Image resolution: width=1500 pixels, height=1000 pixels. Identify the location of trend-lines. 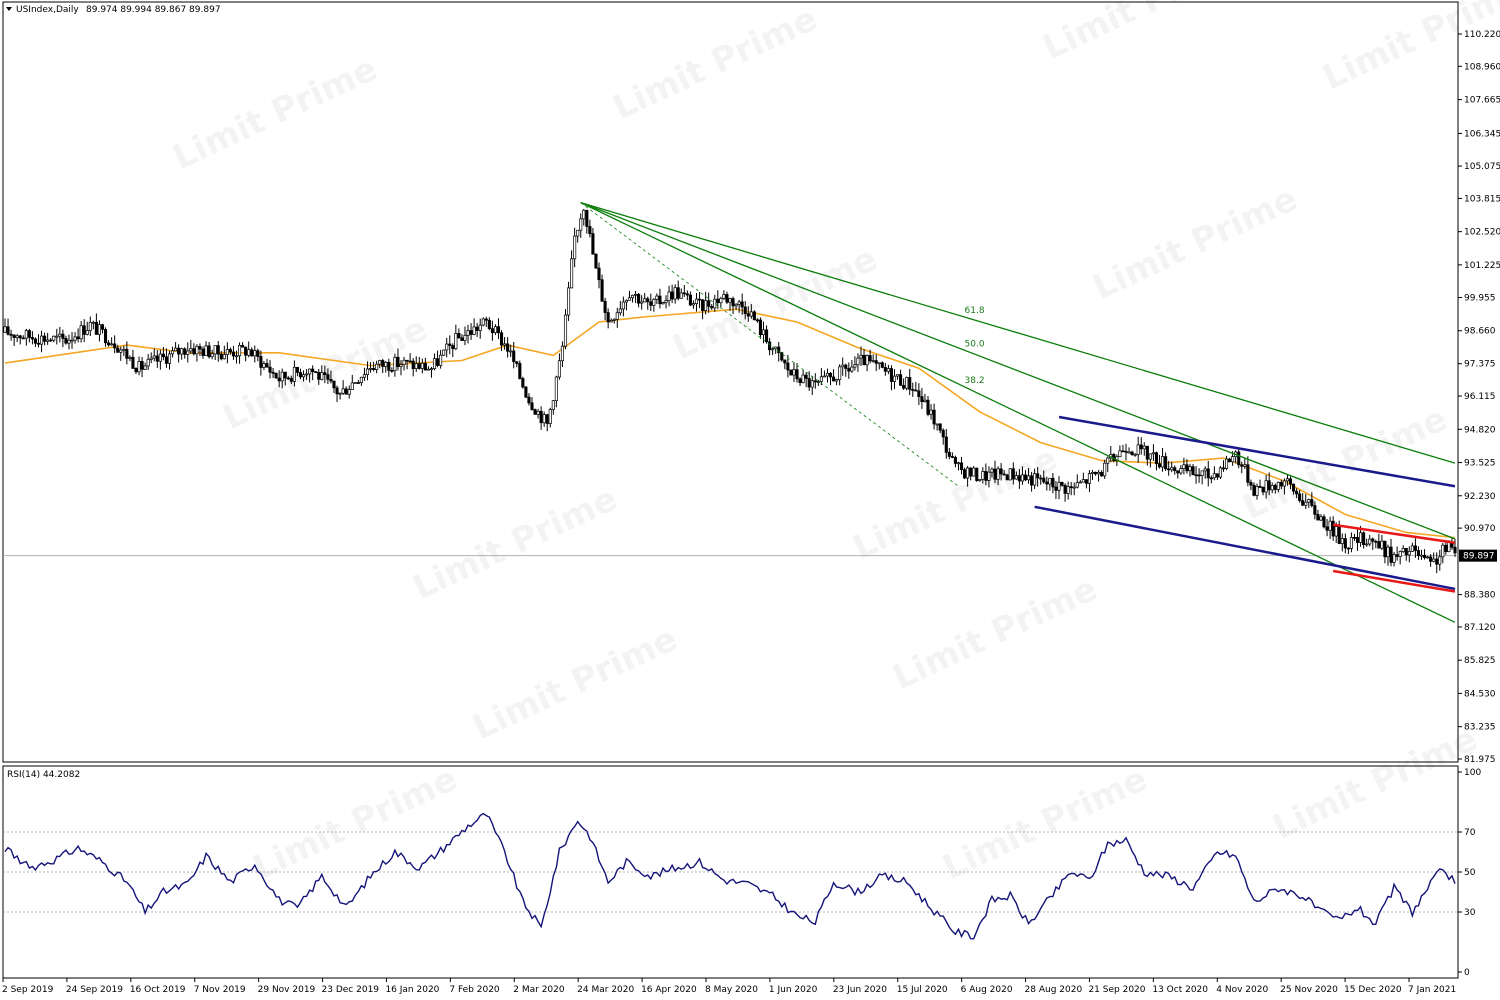
(1245, 504).